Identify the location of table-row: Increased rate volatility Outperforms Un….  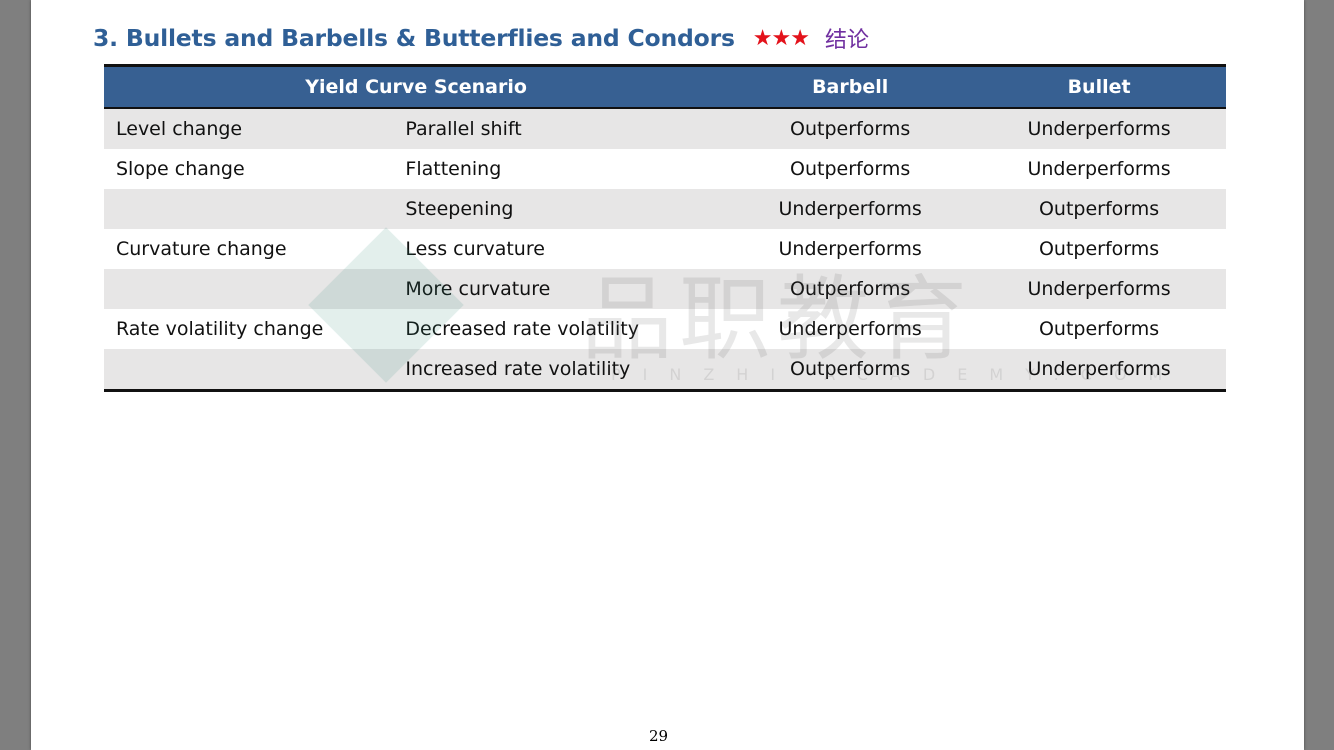
(665, 370).